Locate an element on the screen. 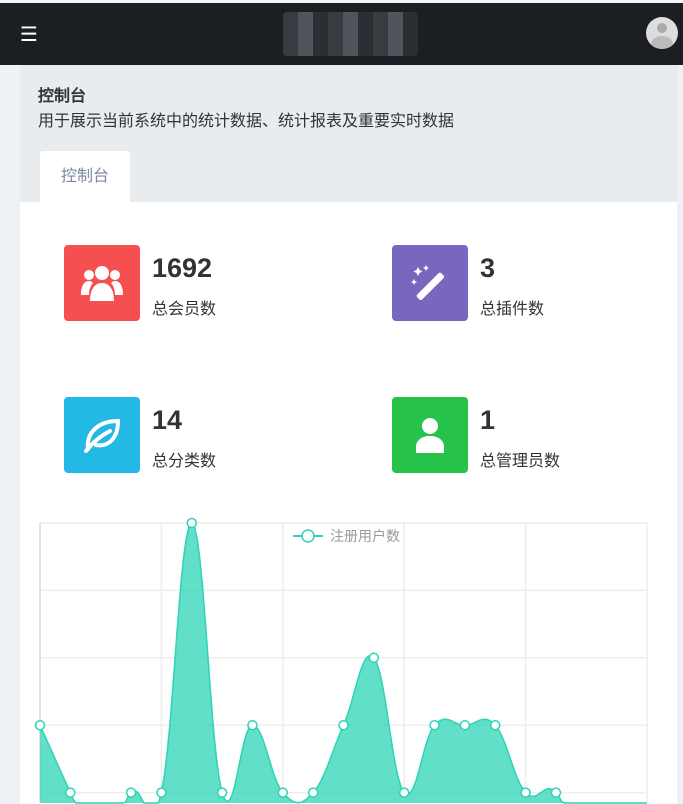 This screenshot has width=683, height=804. navbar: ☰ is located at coordinates (341, 32).